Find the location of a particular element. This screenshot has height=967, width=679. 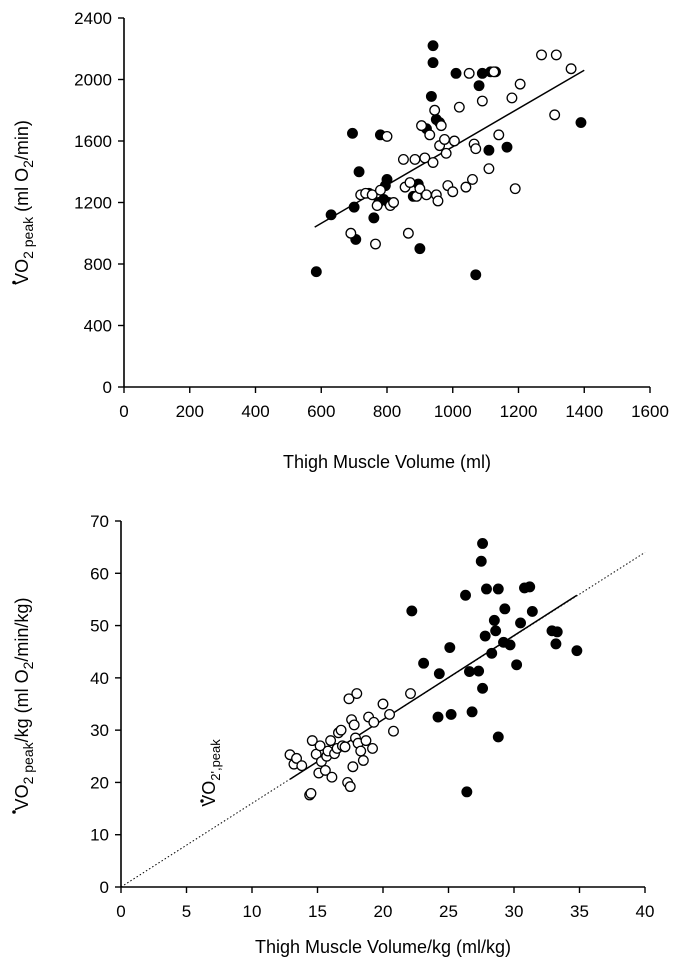

x-tick-label: 30 is located at coordinates (514, 911).